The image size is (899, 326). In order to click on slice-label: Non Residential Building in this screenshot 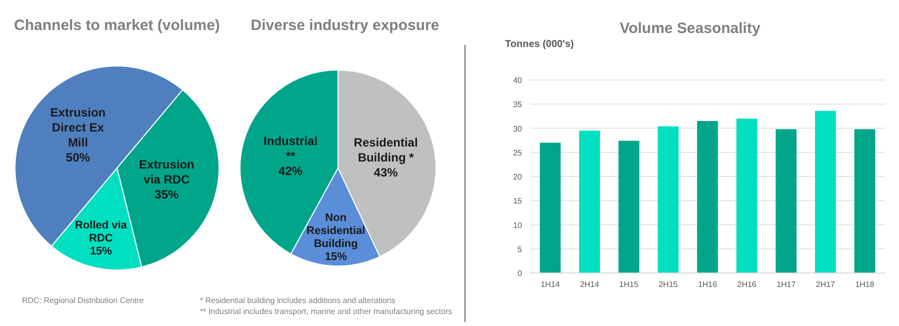, I will do `click(336, 231)`.